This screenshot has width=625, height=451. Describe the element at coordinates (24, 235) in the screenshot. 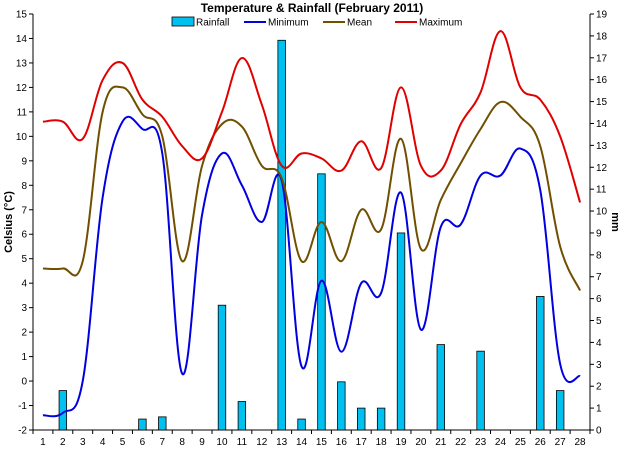

I see `y-left-tick-label: 6` at that location.